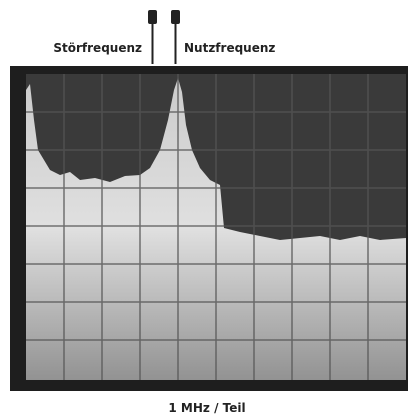  Describe the element at coordinates (97, 48) in the screenshot. I see `interference-label: Störfrequenz` at that location.